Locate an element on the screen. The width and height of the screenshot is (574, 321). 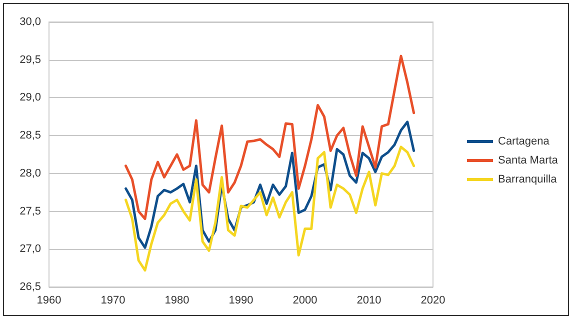
y-tick-label: 28,0 is located at coordinates (30, 173).